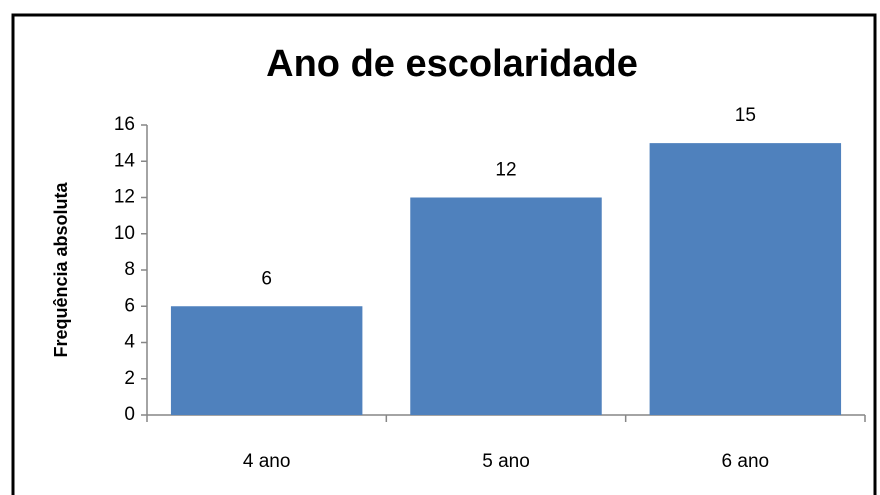 This screenshot has width=880, height=495. What do you see at coordinates (267, 461) in the screenshot?
I see `x-tick-label: 4 ano` at bounding box center [267, 461].